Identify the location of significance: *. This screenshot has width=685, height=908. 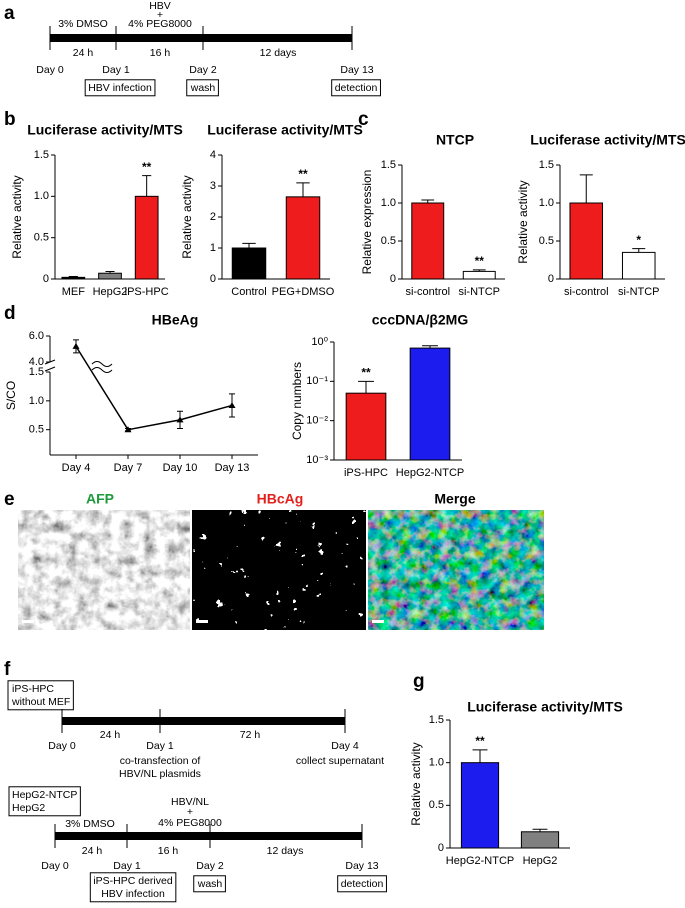
(638, 240).